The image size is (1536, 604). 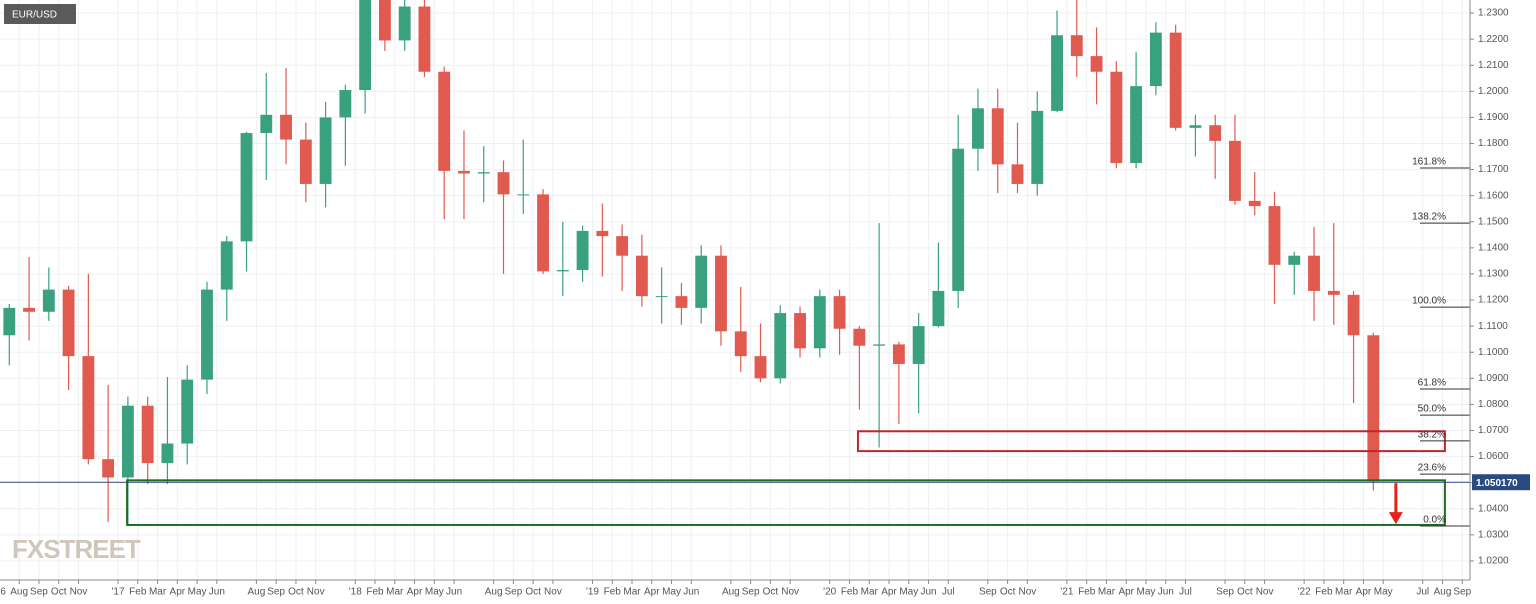 What do you see at coordinates (1497, 483) in the screenshot?
I see `last-price-label: 1.050170` at bounding box center [1497, 483].